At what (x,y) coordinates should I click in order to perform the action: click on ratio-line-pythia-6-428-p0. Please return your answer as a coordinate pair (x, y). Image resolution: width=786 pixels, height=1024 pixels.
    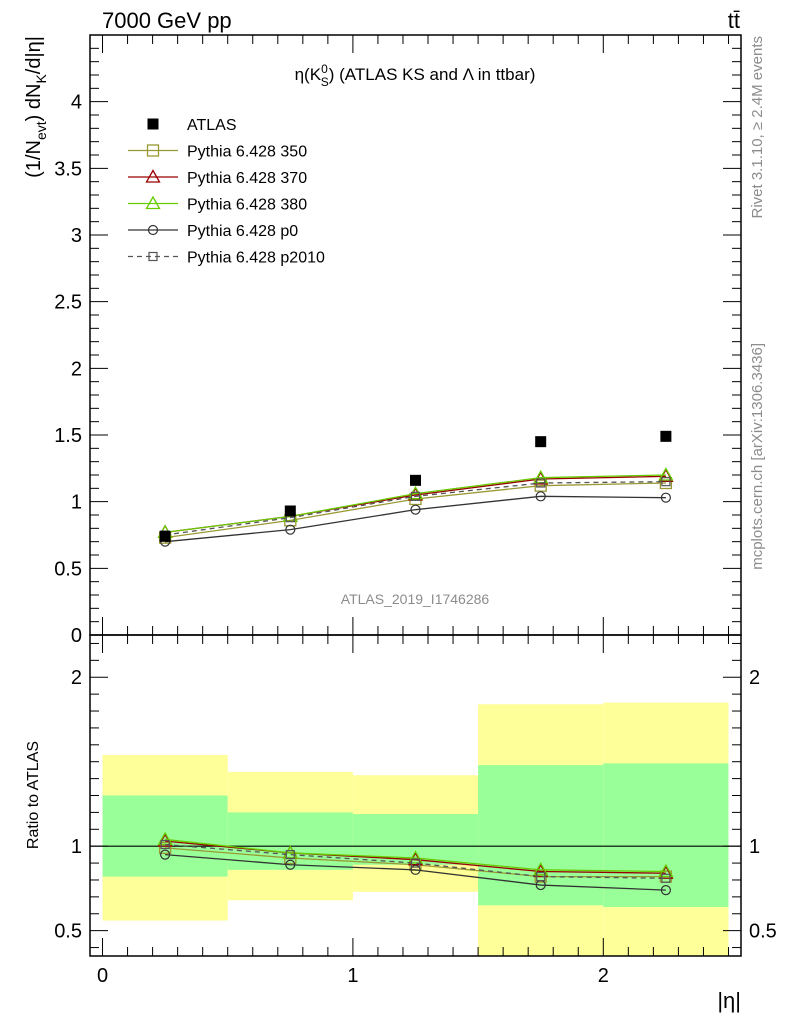
    Looking at the image, I should click on (415, 872).